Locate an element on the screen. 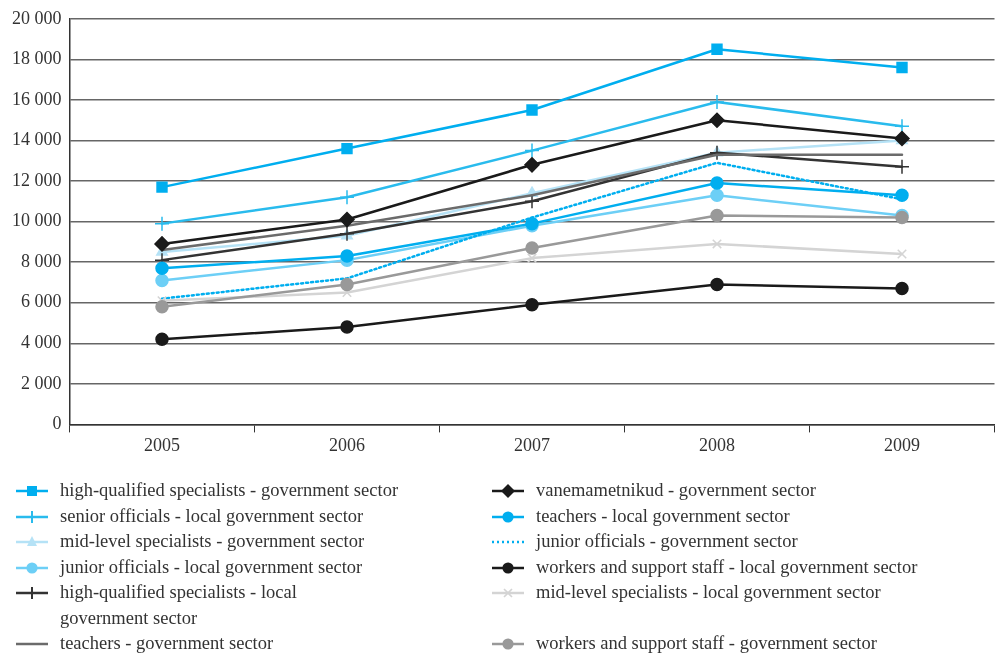  y-tick-label: 4 000 is located at coordinates (41, 342).